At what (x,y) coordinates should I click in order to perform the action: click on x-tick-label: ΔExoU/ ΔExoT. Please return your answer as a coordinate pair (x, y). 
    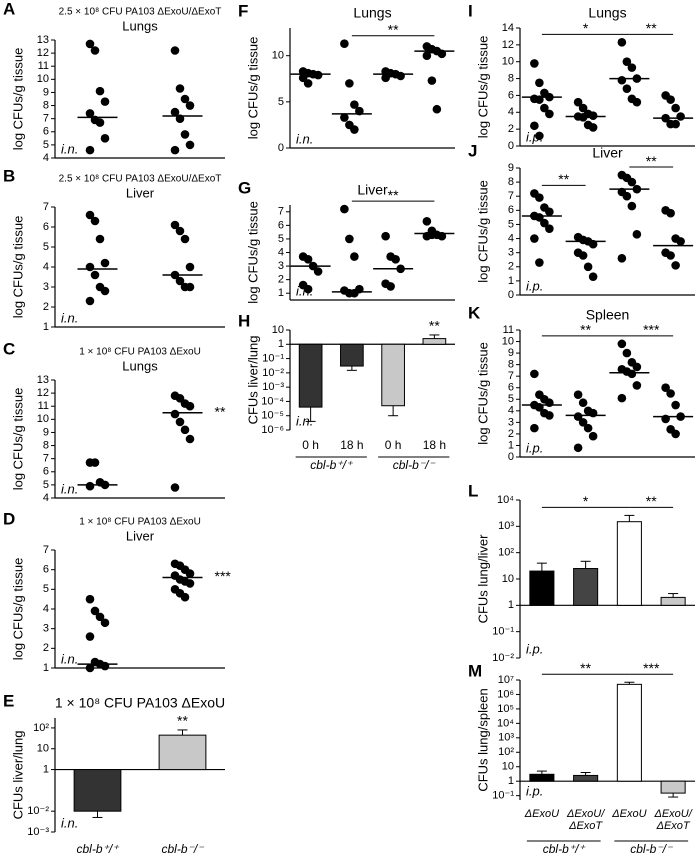
    Looking at the image, I should click on (585, 820).